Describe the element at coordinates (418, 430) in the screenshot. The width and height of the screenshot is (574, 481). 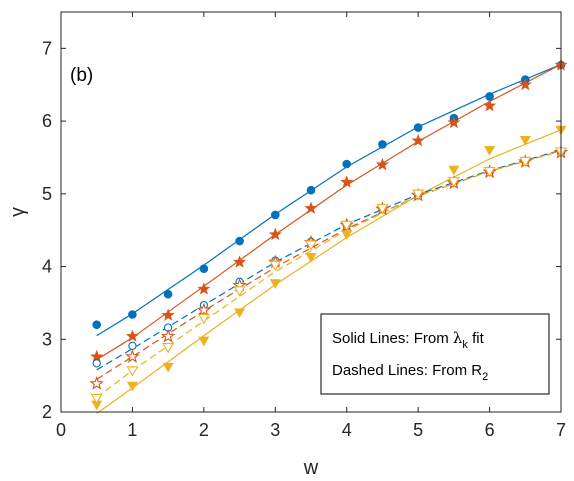
I see `x-tick-label-5: 5` at that location.